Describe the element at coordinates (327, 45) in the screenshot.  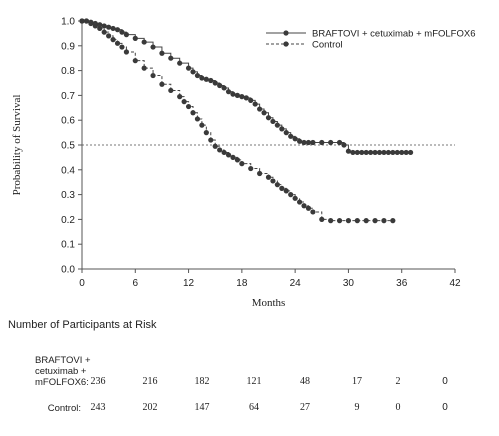
I see `legend-label: Control` at that location.